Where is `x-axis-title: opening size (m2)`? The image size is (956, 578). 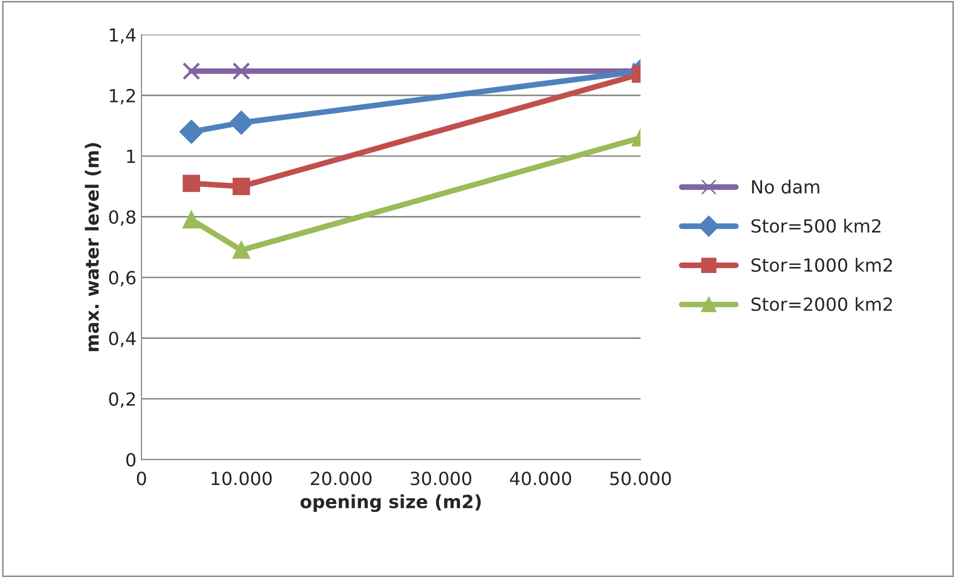
x-axis-title: opening size (m2) is located at coordinates (390, 503).